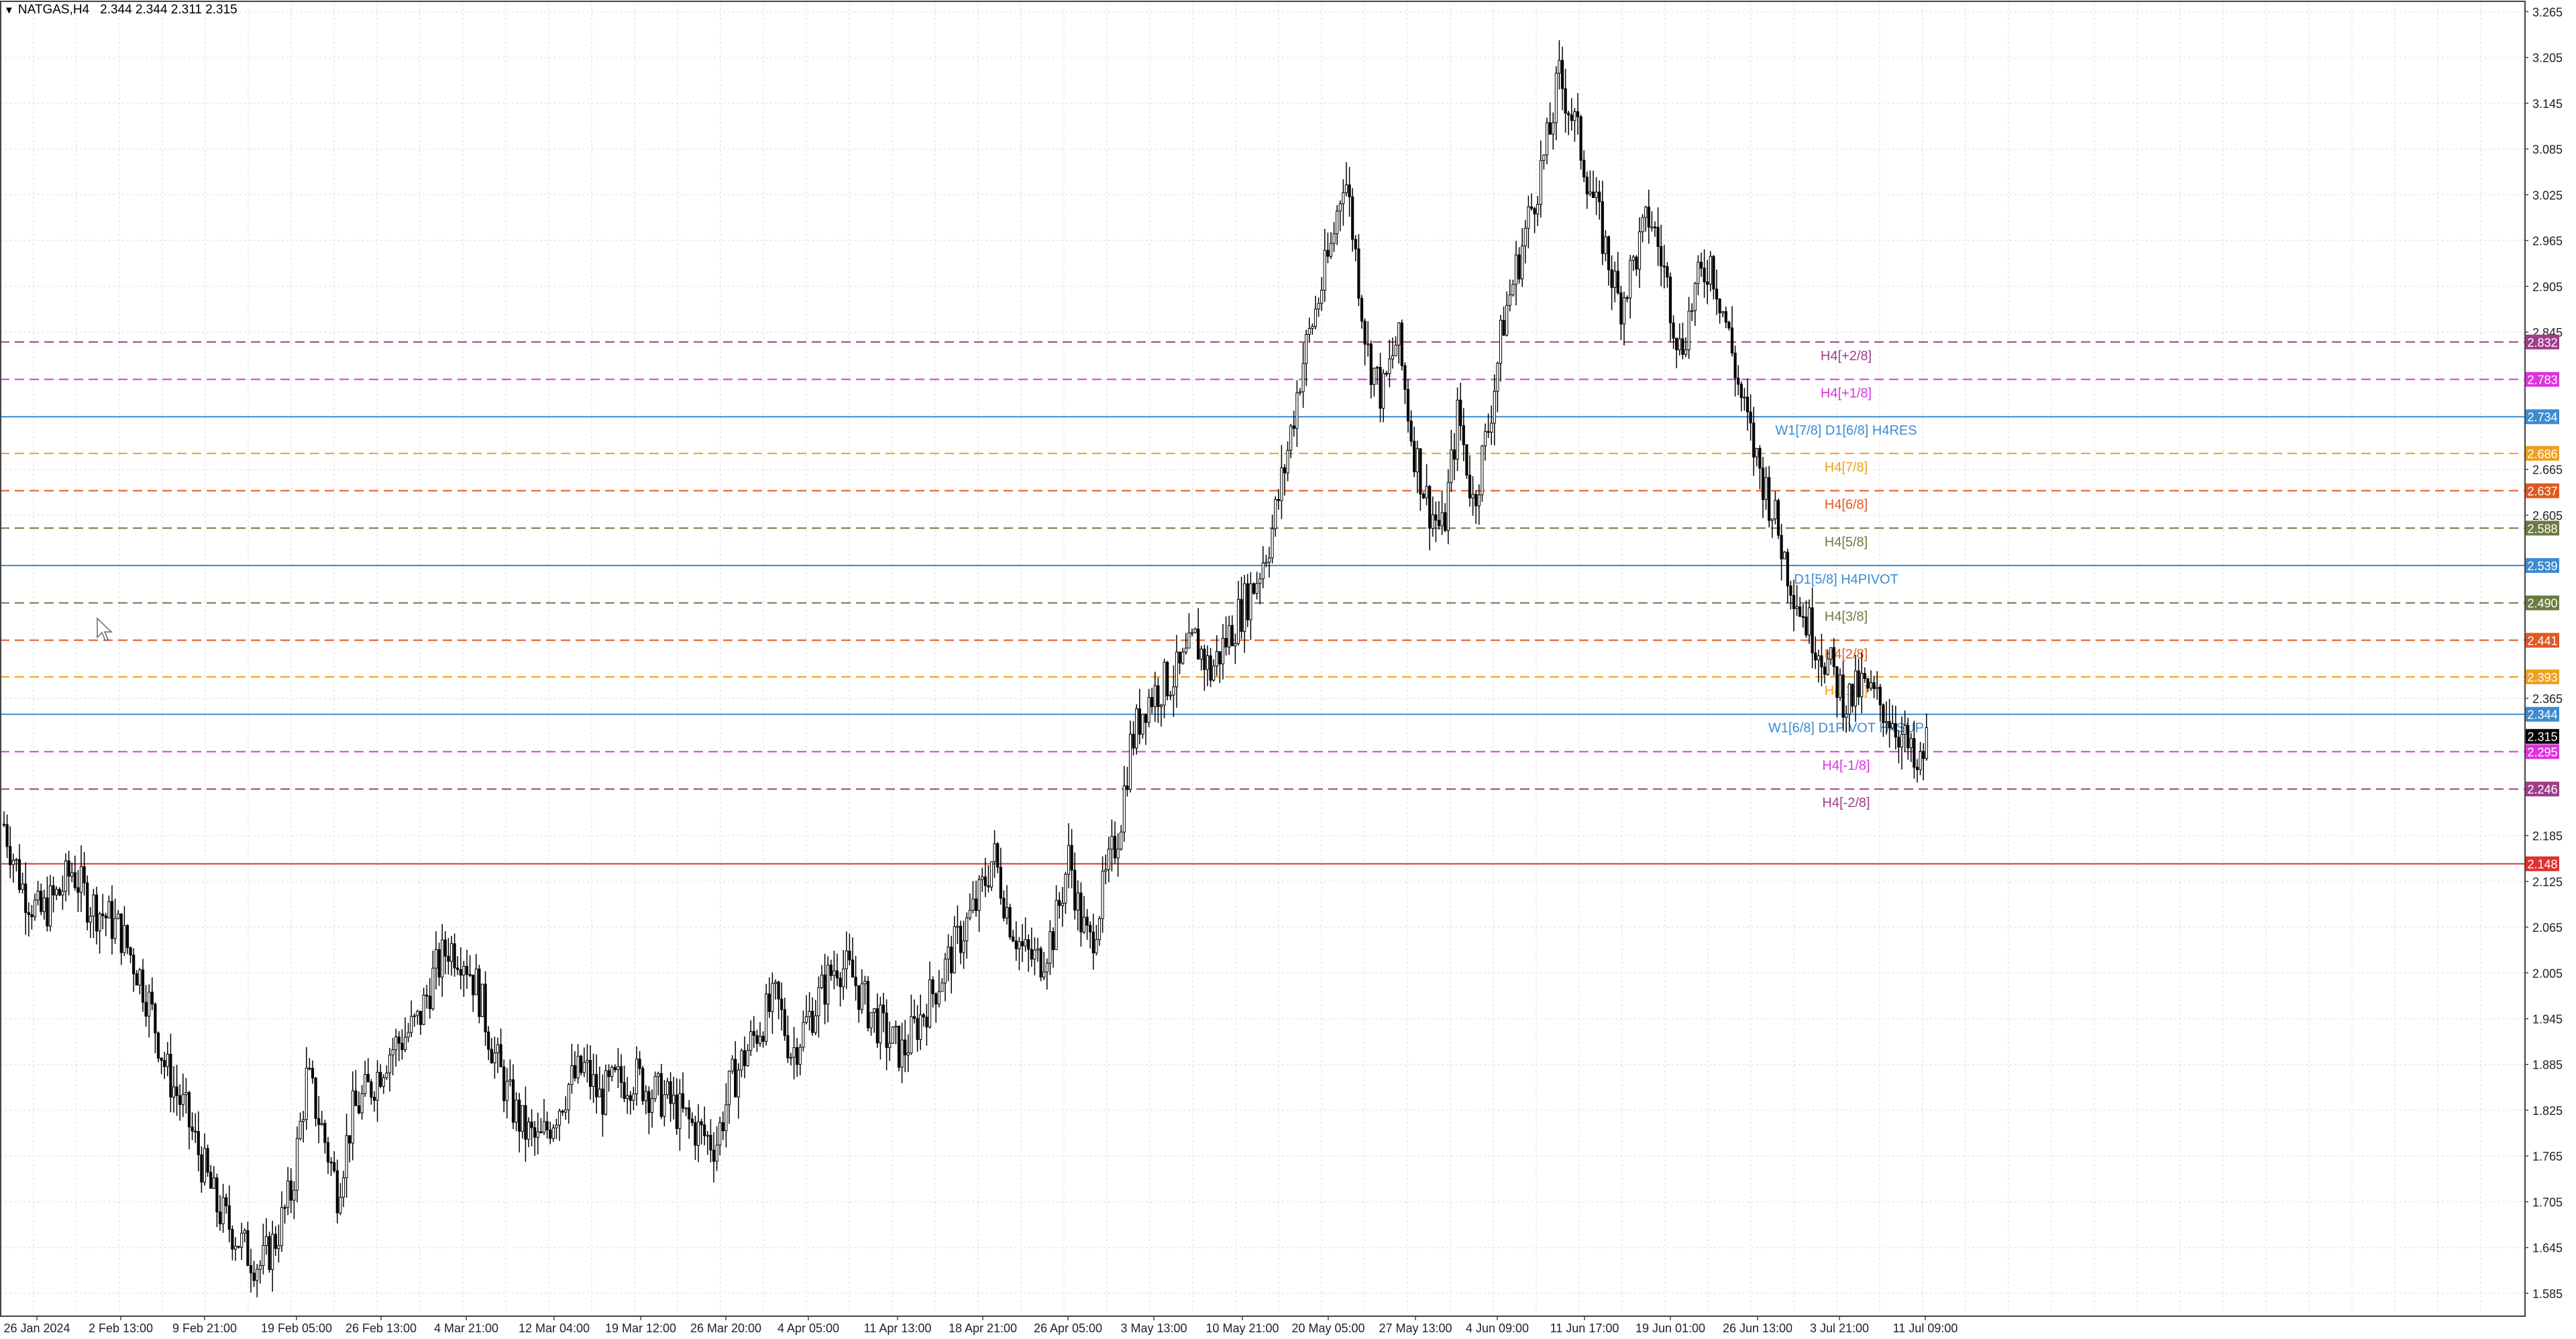 The image size is (2576, 1339). I want to click on level-label: H4[6/8], so click(1846, 505).